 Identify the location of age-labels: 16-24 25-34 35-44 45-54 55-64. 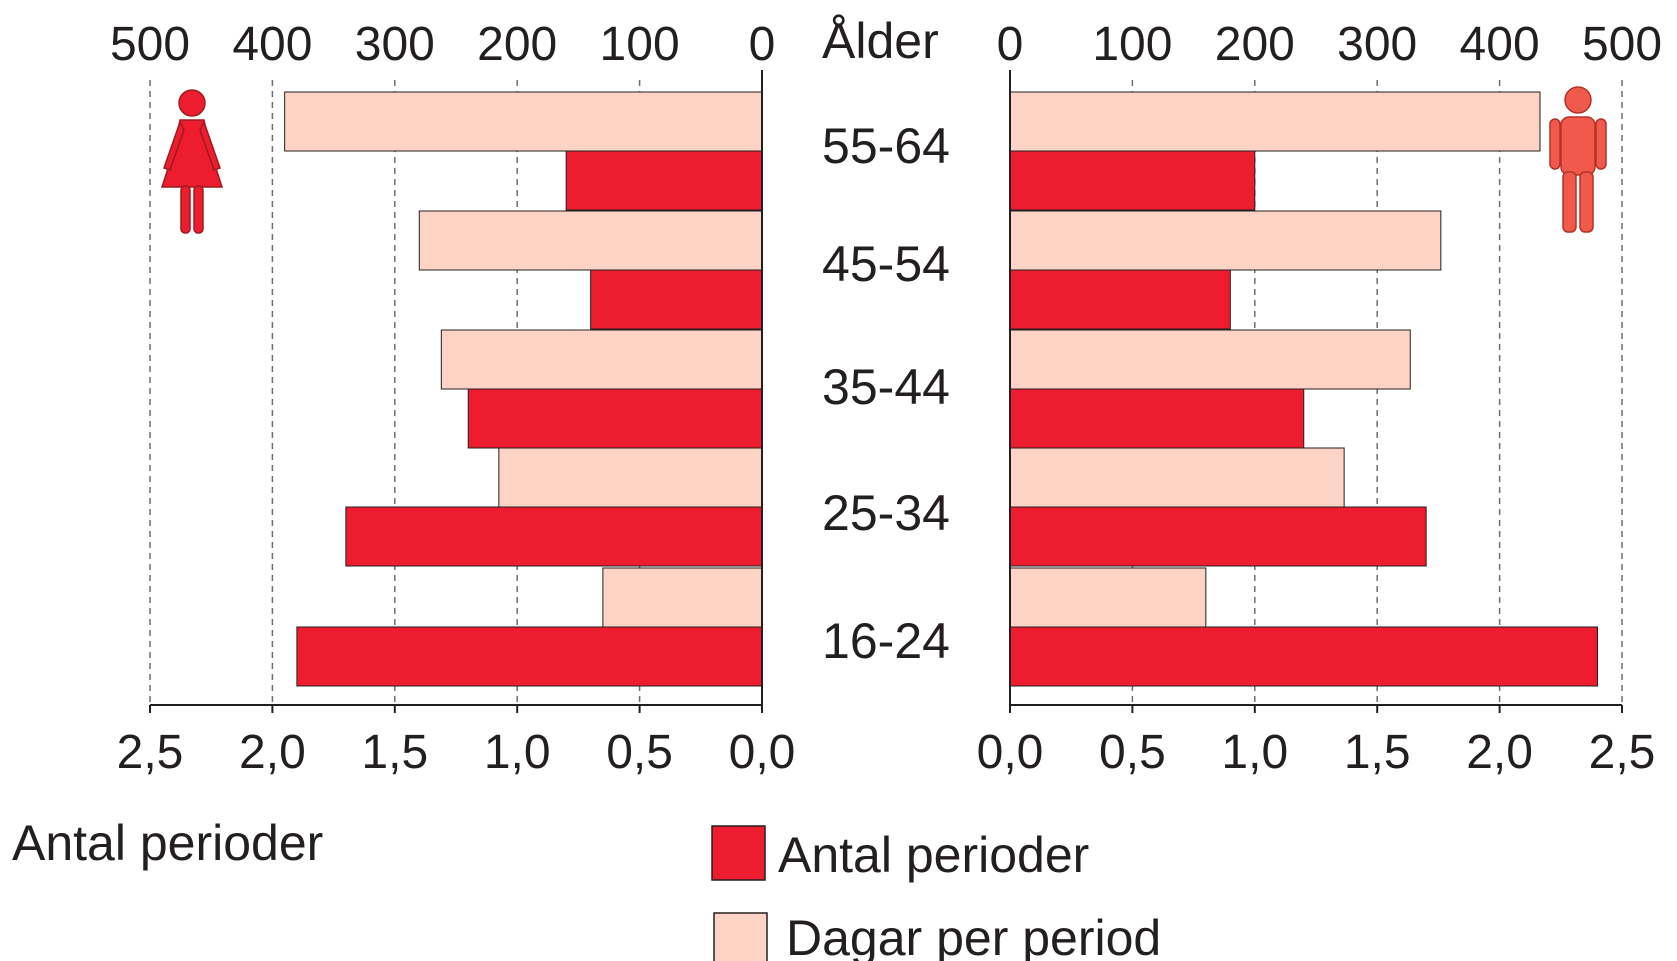
(886, 393).